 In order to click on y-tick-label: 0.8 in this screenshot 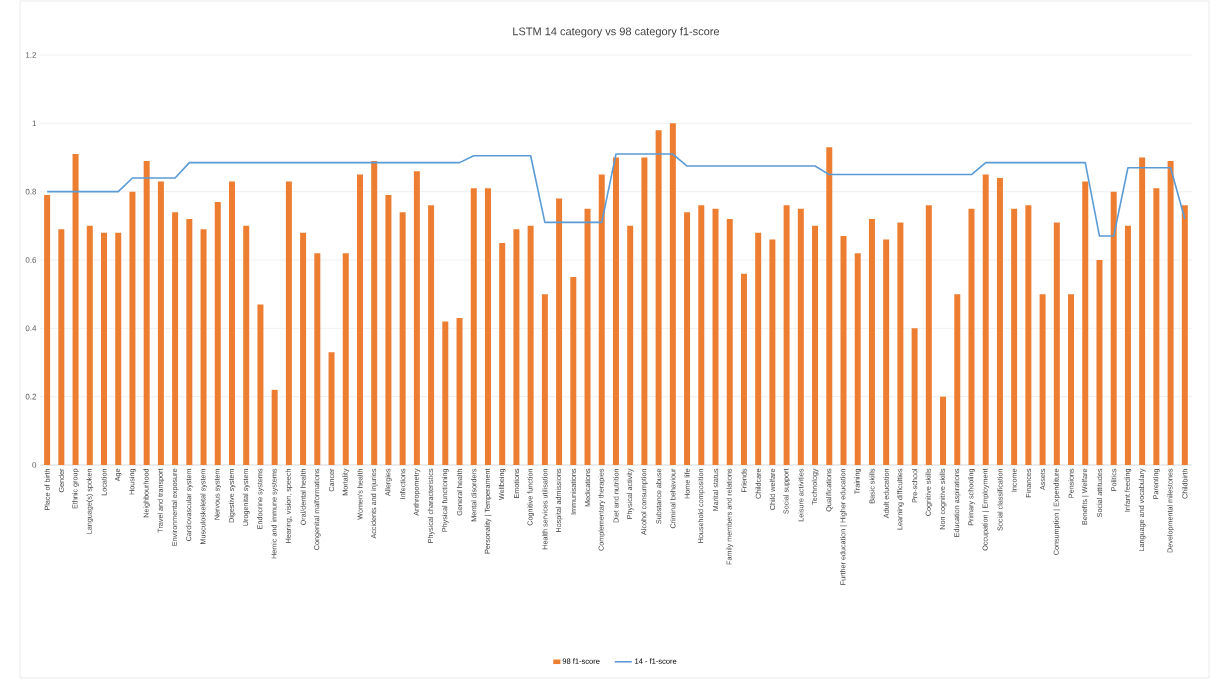, I will do `click(31, 191)`.